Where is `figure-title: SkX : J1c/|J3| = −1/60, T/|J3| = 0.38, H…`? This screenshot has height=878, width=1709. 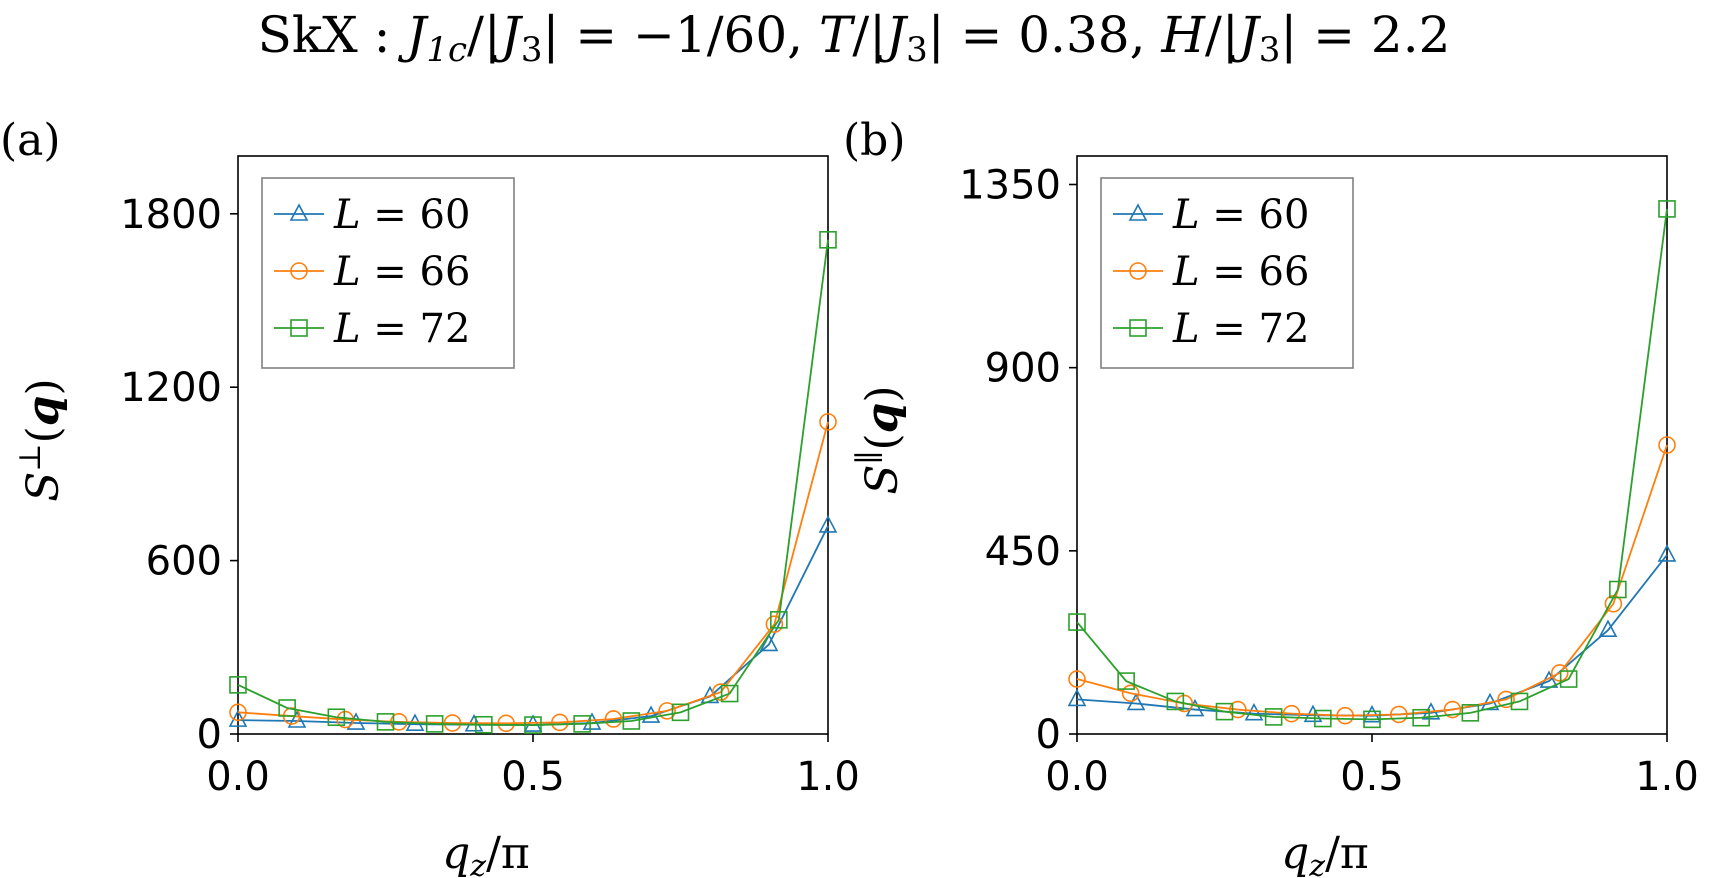 figure-title: SkX : J1c/|J3| = −1/60, T/|J3| = 0.38, H… is located at coordinates (854, 38).